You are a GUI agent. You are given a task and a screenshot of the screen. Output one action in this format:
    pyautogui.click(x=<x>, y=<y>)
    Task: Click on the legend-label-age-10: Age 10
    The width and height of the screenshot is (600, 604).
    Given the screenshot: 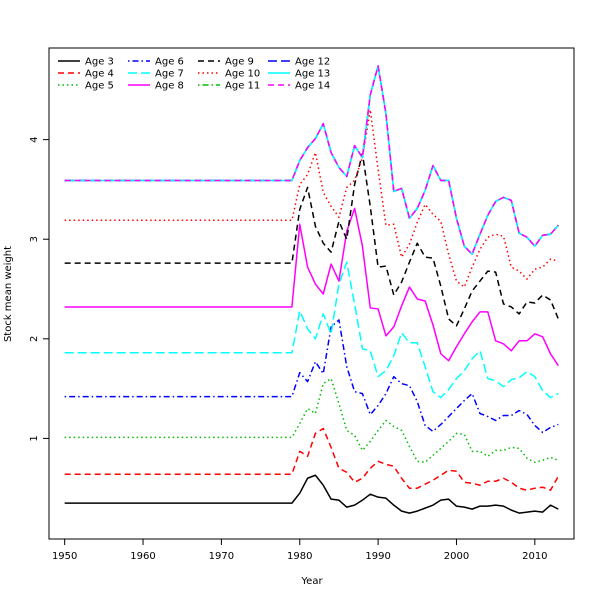 What is the action you would take?
    pyautogui.click(x=242, y=74)
    